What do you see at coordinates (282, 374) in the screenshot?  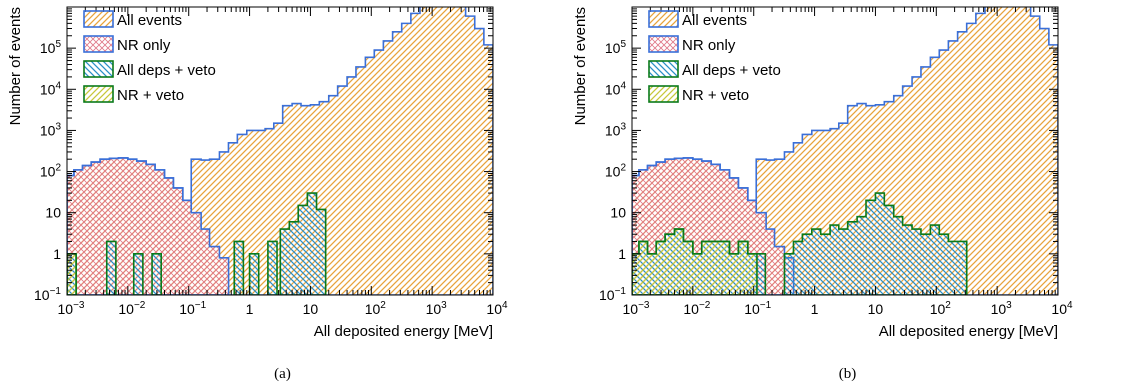 I see `caption-a: (a)` at bounding box center [282, 374].